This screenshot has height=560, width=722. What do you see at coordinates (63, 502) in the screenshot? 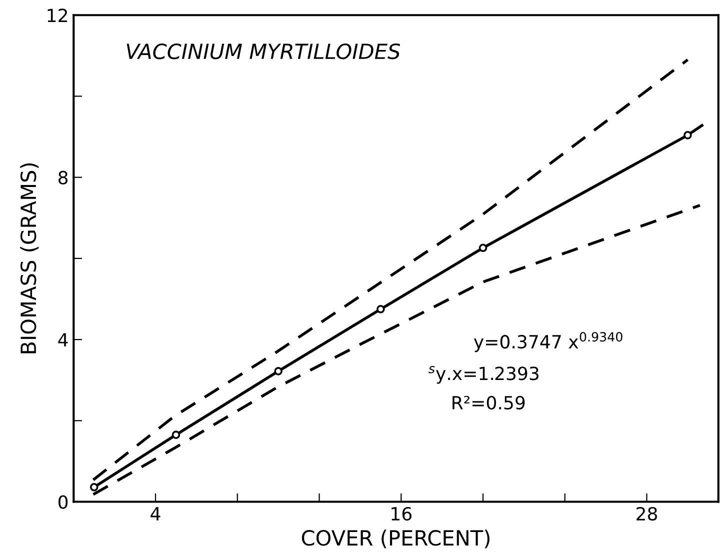
I see `y-tick-label: 0` at bounding box center [63, 502].